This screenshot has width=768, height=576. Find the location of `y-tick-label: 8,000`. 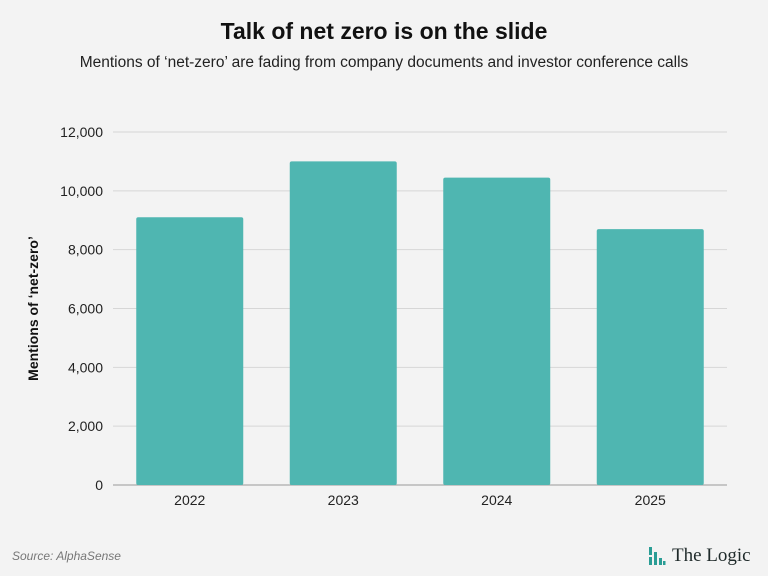

y-tick-label: 8,000 is located at coordinates (85, 250).